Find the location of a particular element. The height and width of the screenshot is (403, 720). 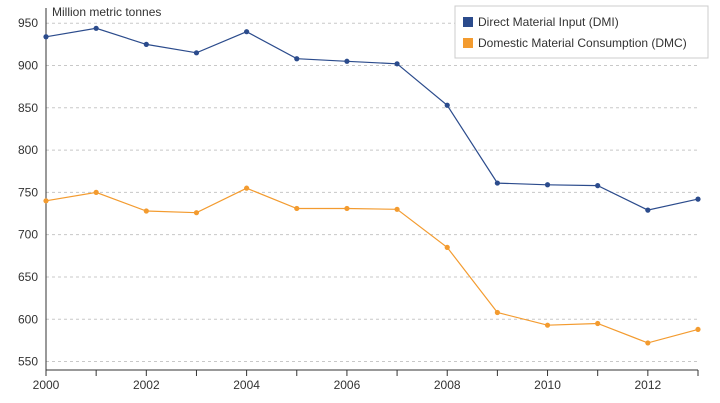

x-tick-label: 2006 is located at coordinates (347, 385).